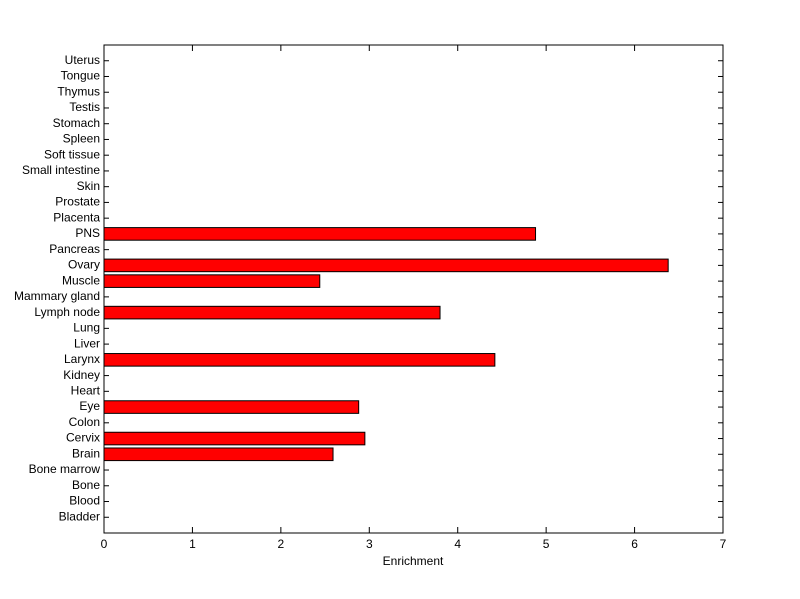 This screenshot has width=800, height=599. Describe the element at coordinates (67, 312) in the screenshot. I see `y-tick-label: Lymph node` at that location.